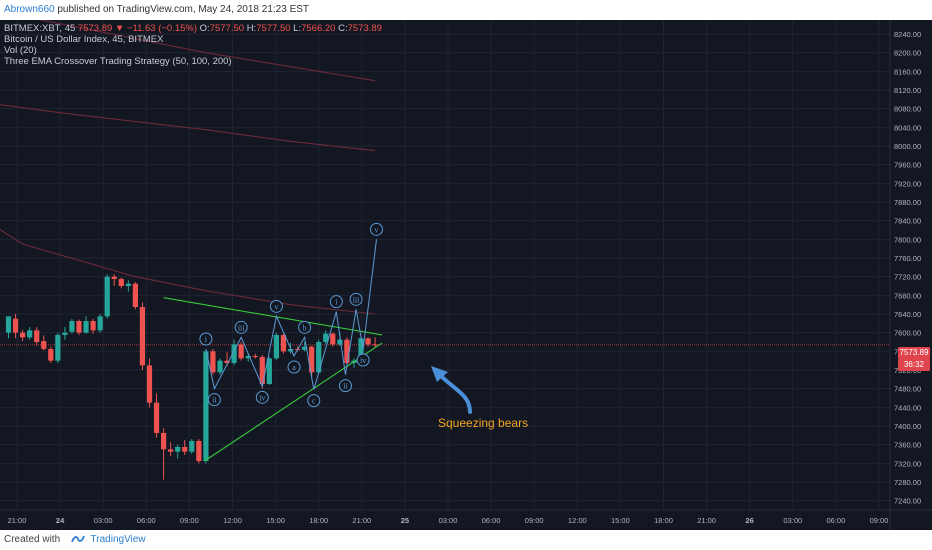  Describe the element at coordinates (907, 34) in the screenshot. I see `y-axis-tick-label: 8240.00` at that location.